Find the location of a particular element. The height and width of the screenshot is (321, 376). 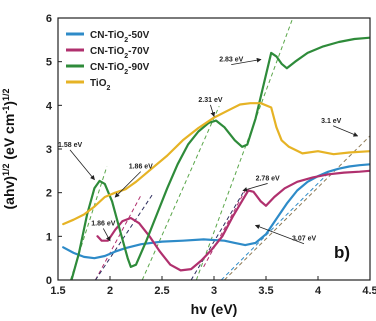

x-tick-label-7: 4.5 is located at coordinates (369, 291).